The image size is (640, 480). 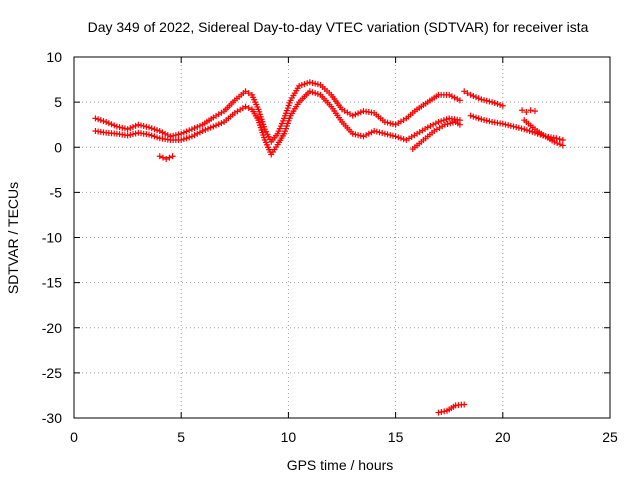 What do you see at coordinates (52, 418) in the screenshot?
I see `y-tick-label: -30` at bounding box center [52, 418].